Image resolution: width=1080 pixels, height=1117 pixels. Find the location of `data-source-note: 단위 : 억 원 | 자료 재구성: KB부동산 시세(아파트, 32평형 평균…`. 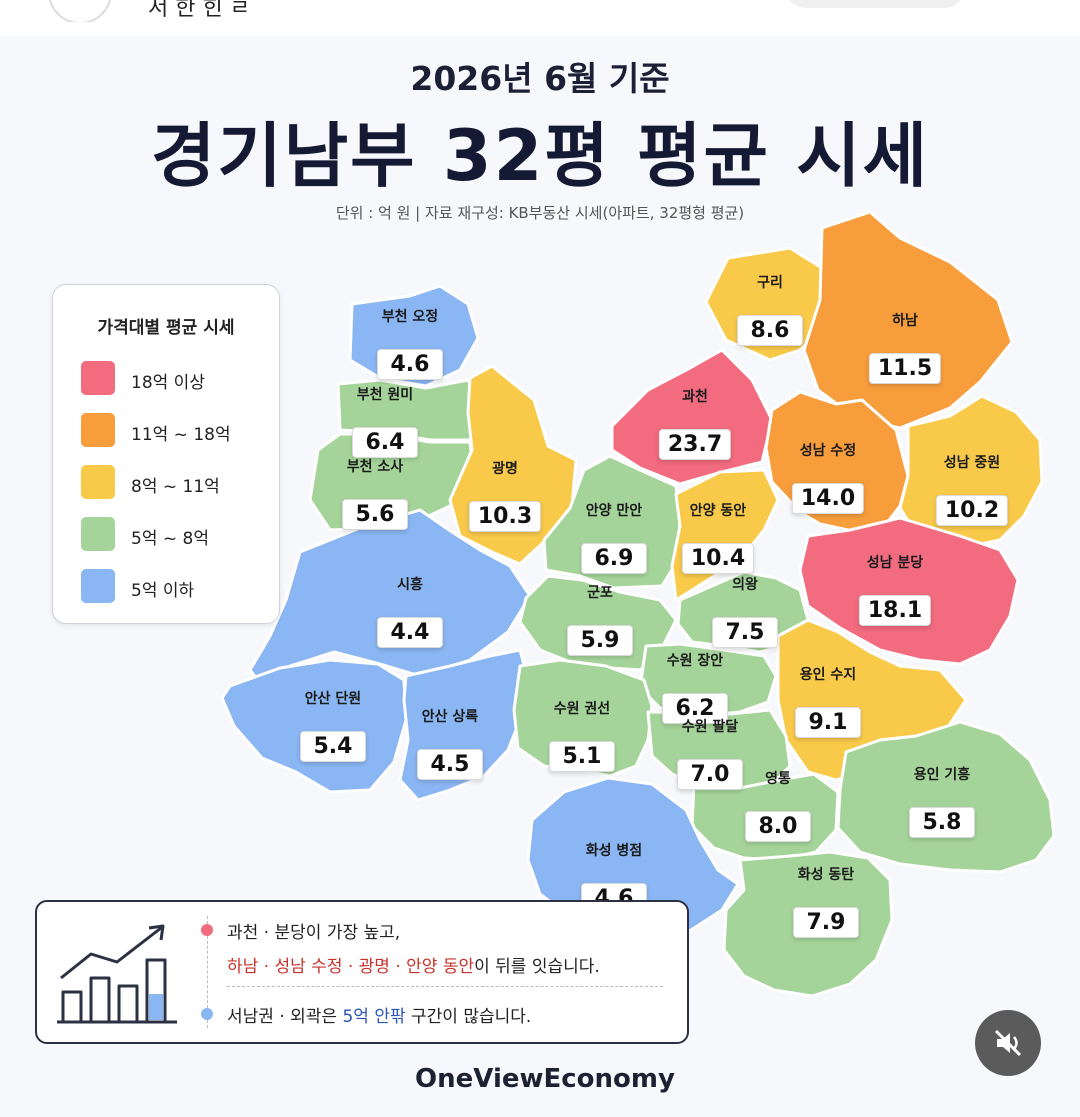

data-source-note: 단위 : 억 원 | 자료 재구성: KB부동산 시세(아파트, 32평형 평균… is located at coordinates (540, 213).